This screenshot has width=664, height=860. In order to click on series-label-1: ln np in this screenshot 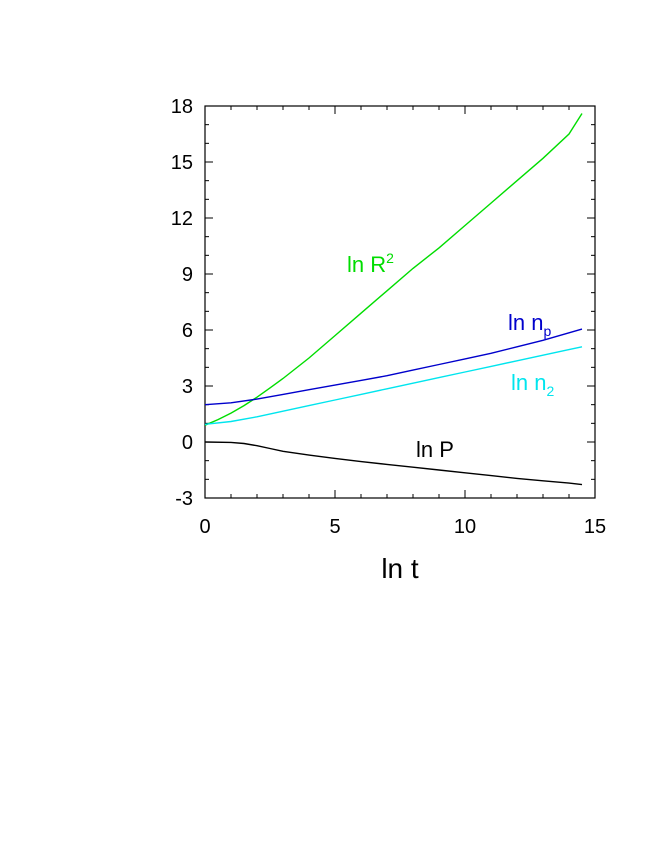, I will do `click(529, 324)`.